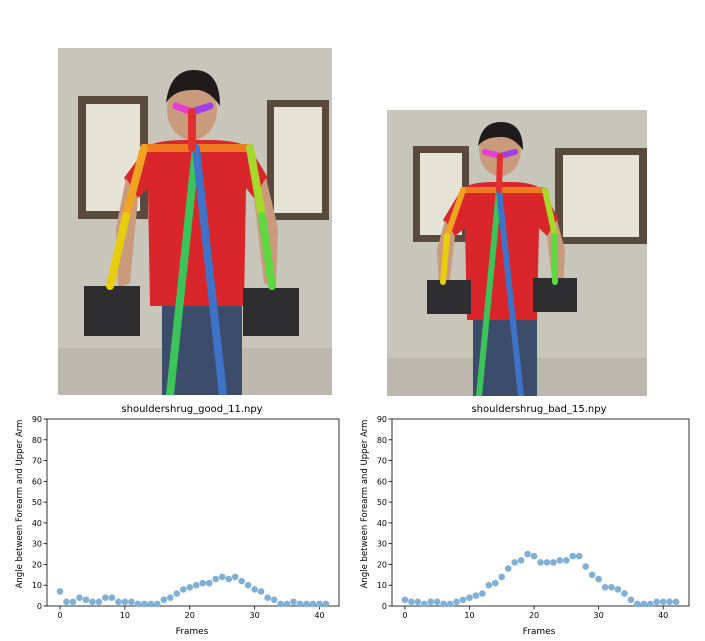 This screenshot has width=705, height=641. What do you see at coordinates (382, 585) in the screenshot?
I see `y-tick-label: 10` at bounding box center [382, 585].